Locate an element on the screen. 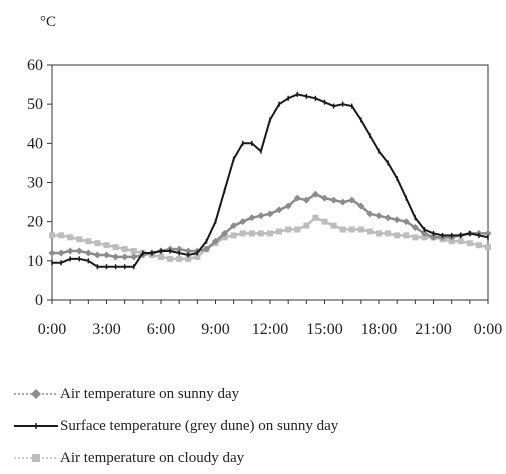  x-tick-label: 3:00 is located at coordinates (106, 329).